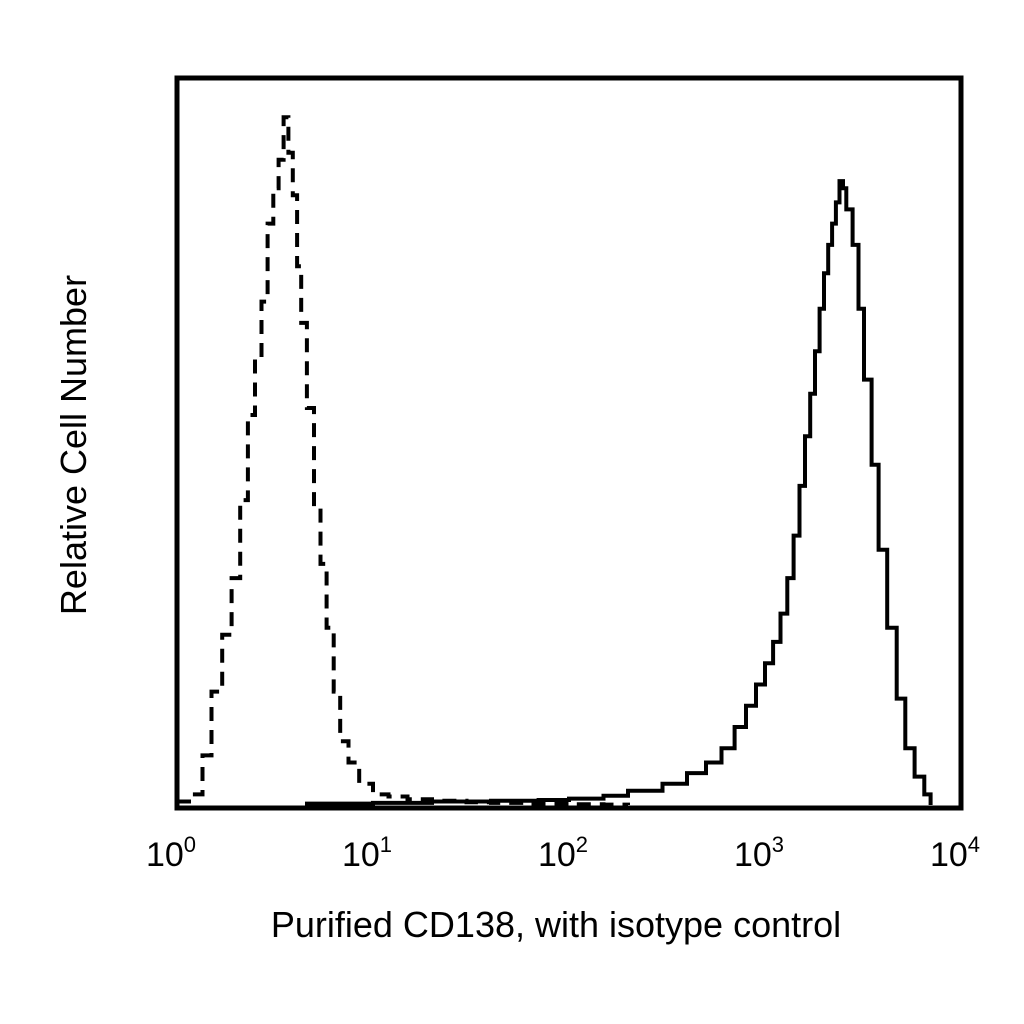 This screenshot has width=1024, height=1024. I want to click on x-axis-label: Purified CD138, with isotype control, so click(556, 924).